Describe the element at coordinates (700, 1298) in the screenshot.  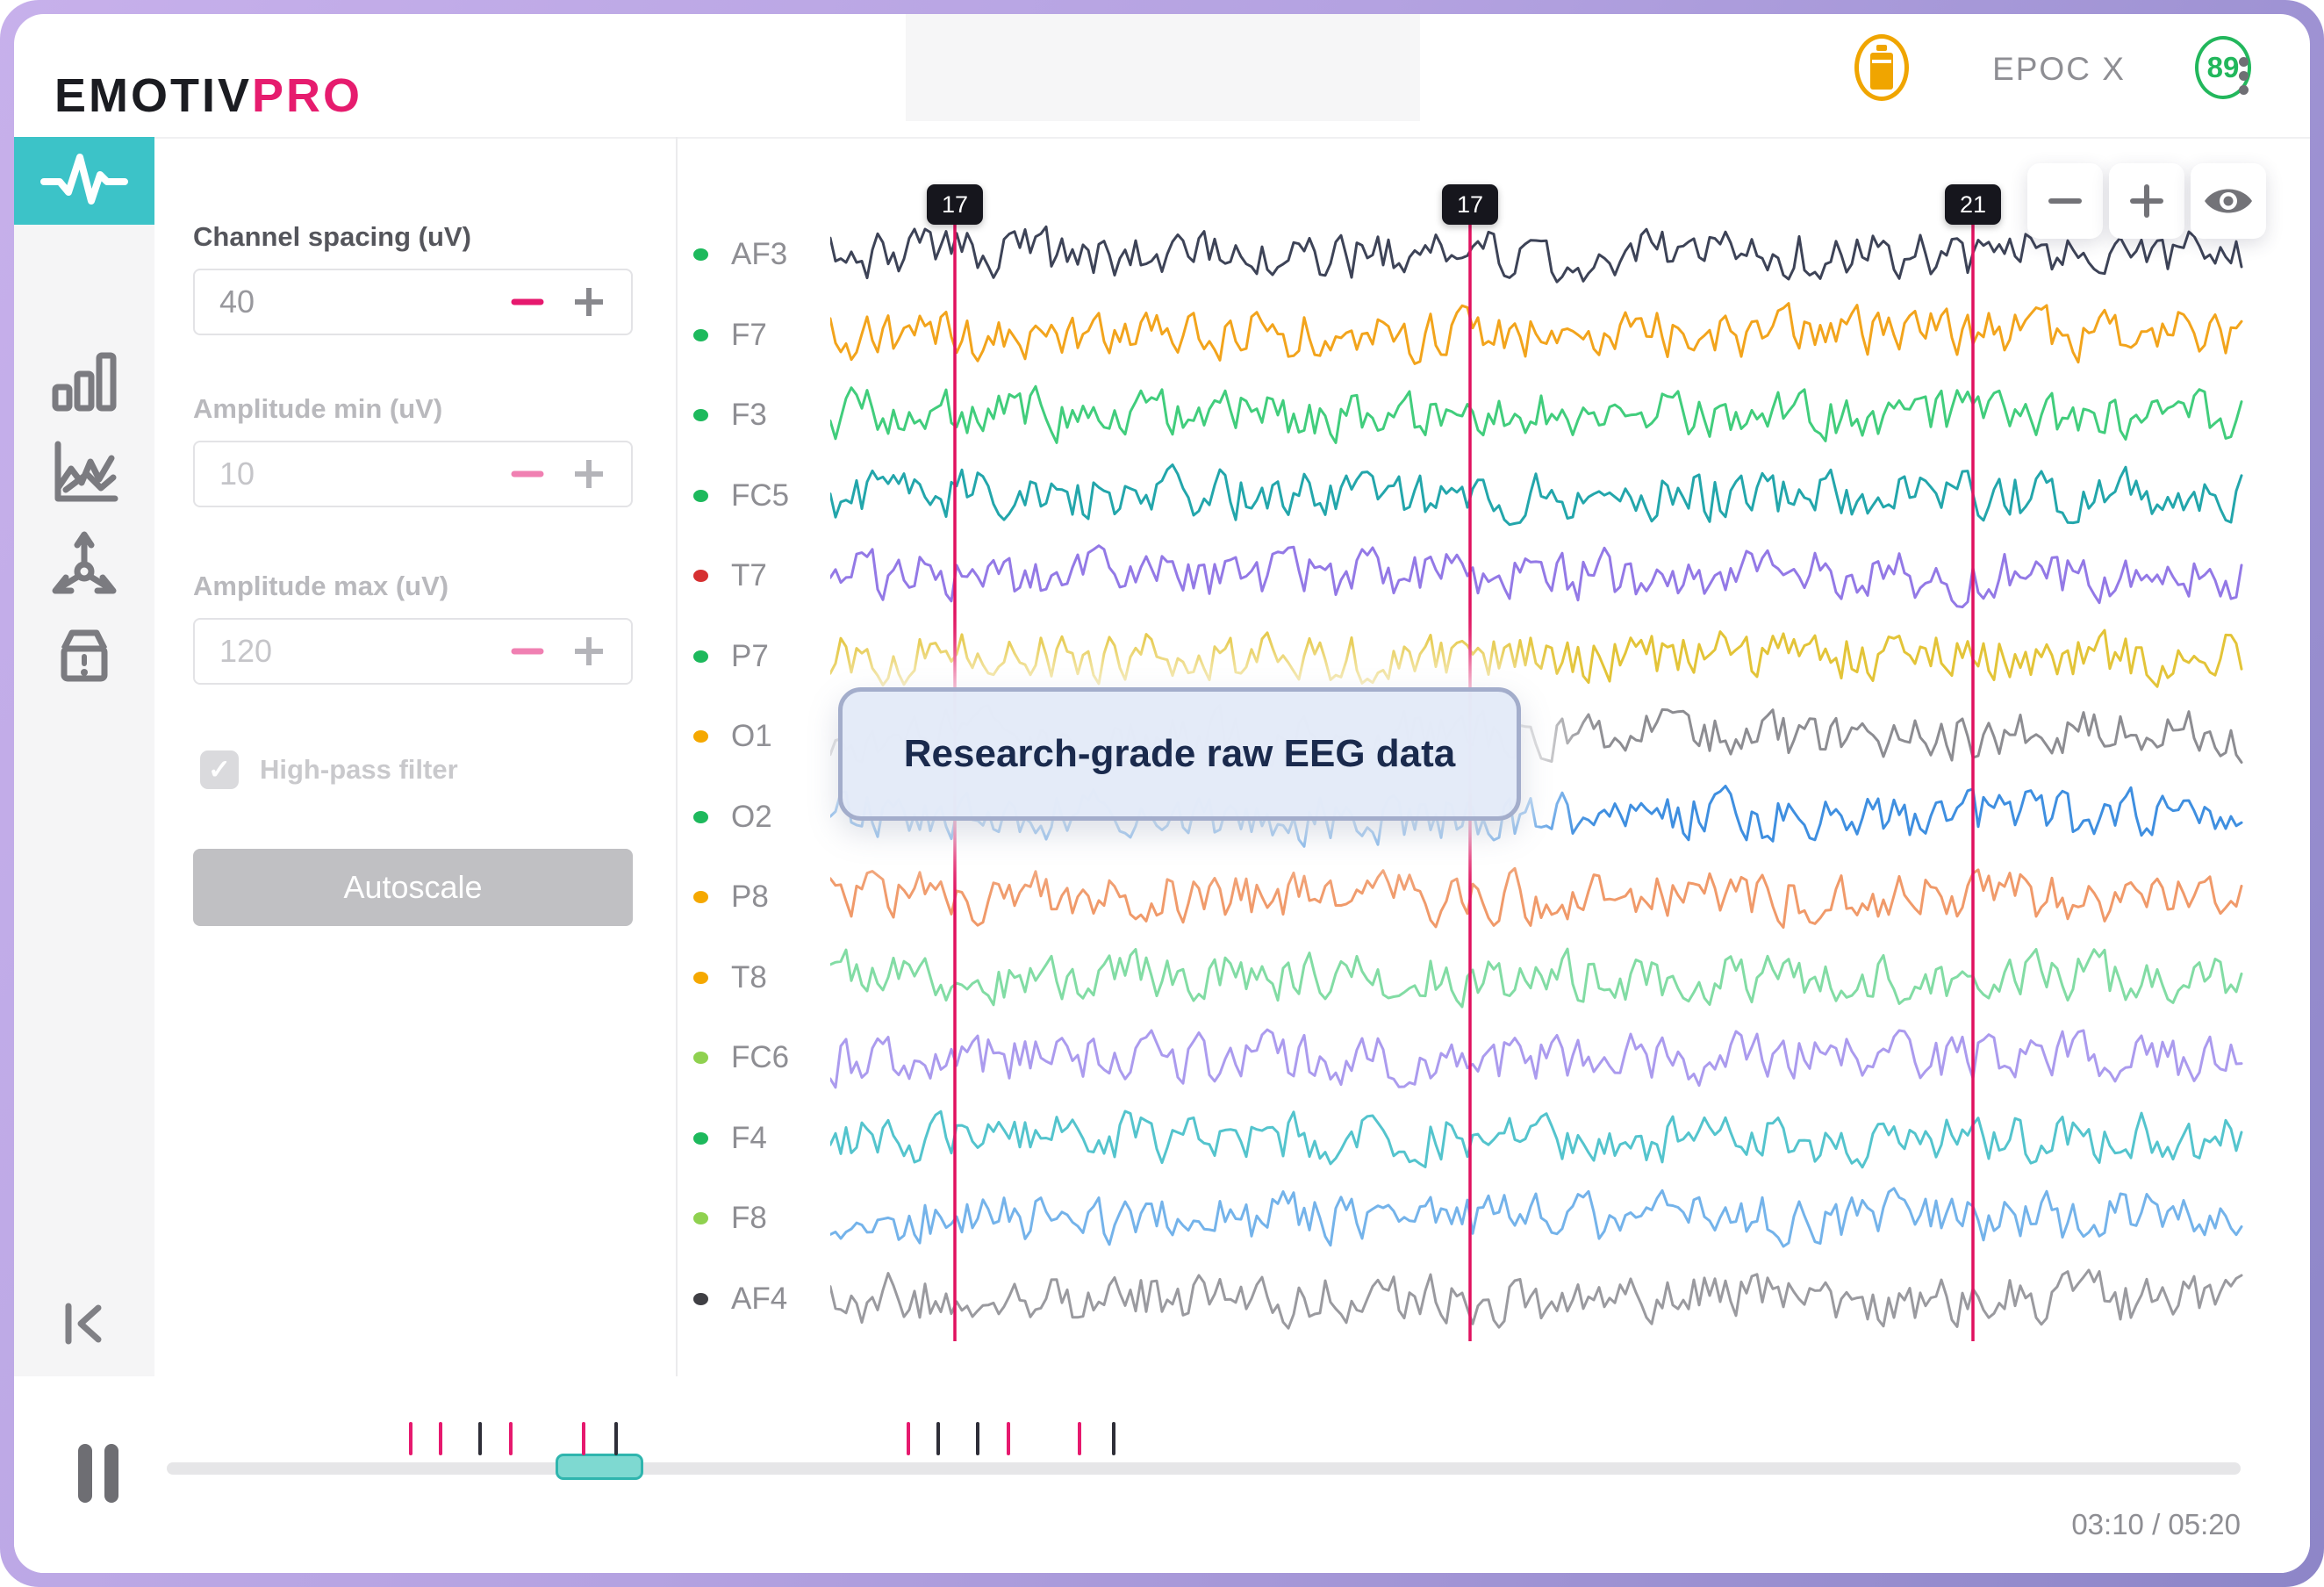
I see `contact-quality-dot-af4` at that location.